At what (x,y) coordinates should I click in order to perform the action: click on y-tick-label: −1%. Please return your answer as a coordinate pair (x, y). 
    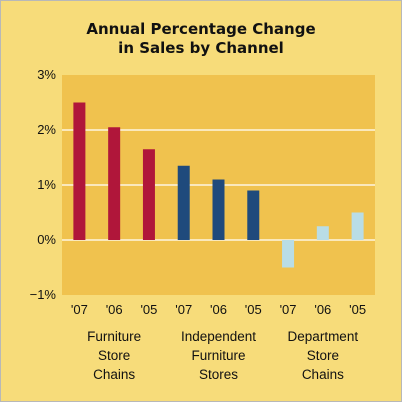
    Looking at the image, I should click on (43, 294).